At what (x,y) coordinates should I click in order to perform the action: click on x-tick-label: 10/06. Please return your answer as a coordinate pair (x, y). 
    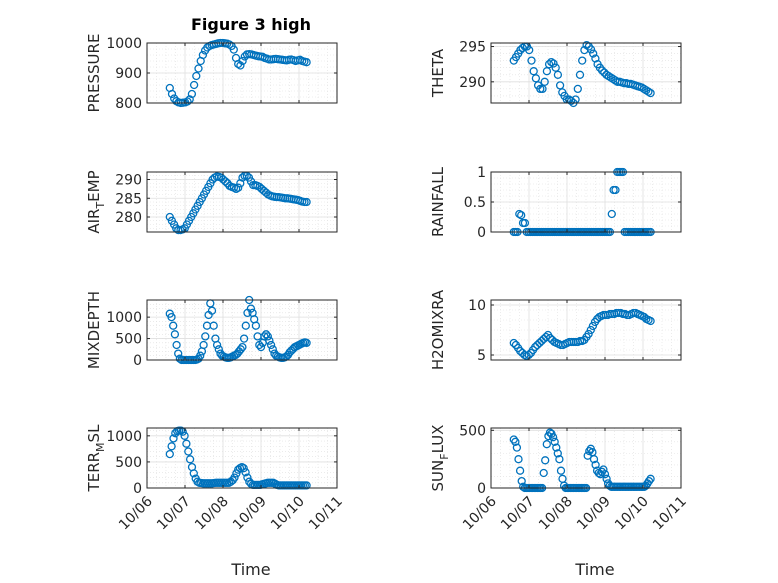
    Looking at the image, I should click on (136, 513).